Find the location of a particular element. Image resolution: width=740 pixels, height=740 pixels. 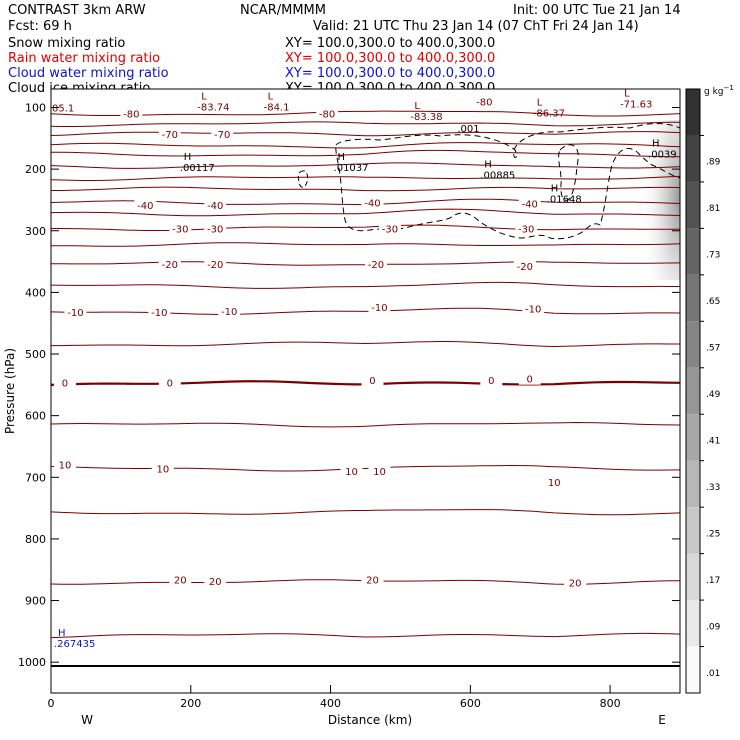

header-model: CONTRAST 3km ARW is located at coordinates (77, 10).